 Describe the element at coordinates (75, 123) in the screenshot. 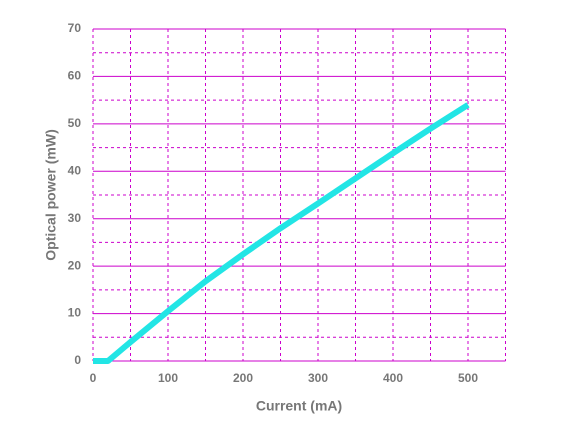

I see `y-tick-label: 50` at that location.